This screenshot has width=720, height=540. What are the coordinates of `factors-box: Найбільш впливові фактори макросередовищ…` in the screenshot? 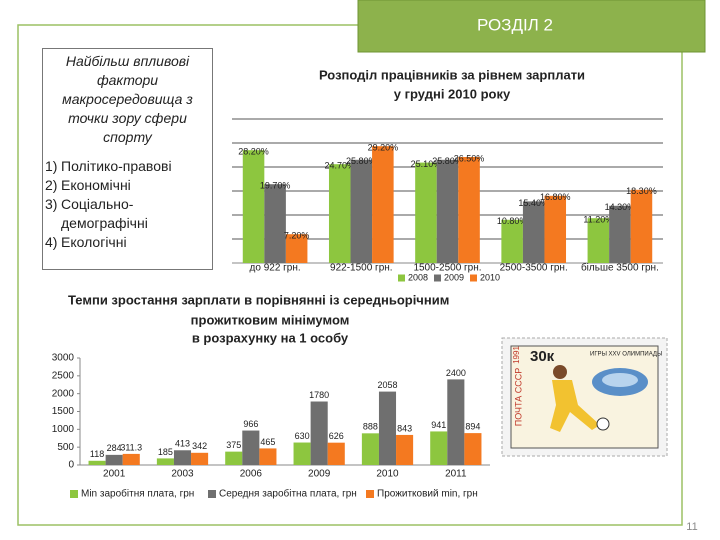 It's located at (127, 159).